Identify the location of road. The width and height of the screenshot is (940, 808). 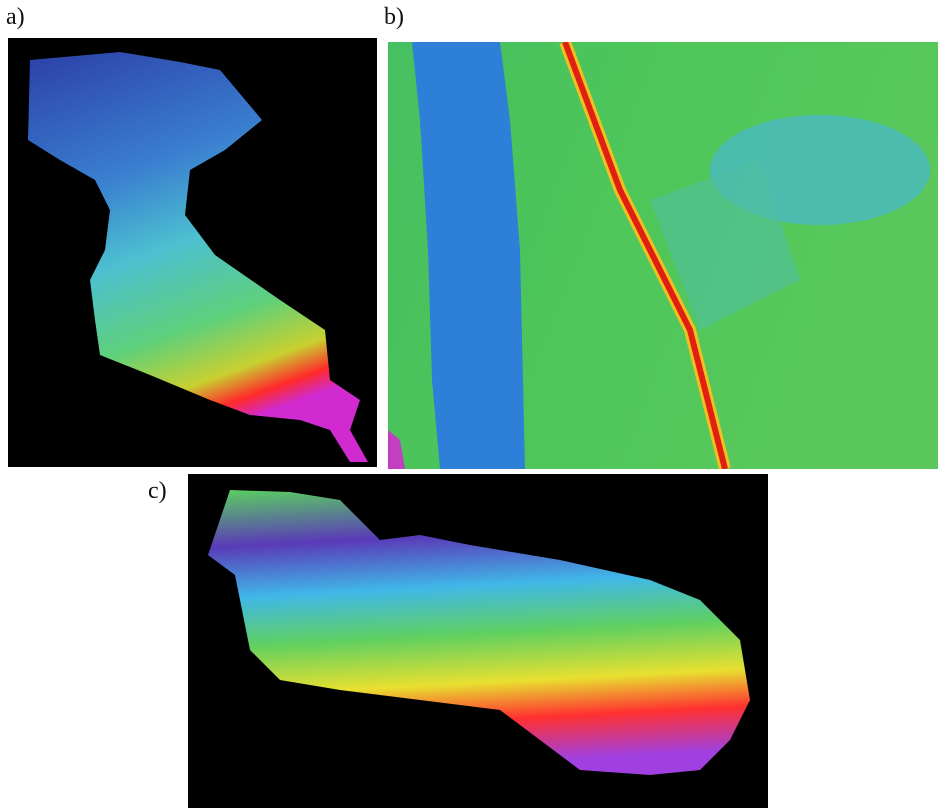
(645, 255).